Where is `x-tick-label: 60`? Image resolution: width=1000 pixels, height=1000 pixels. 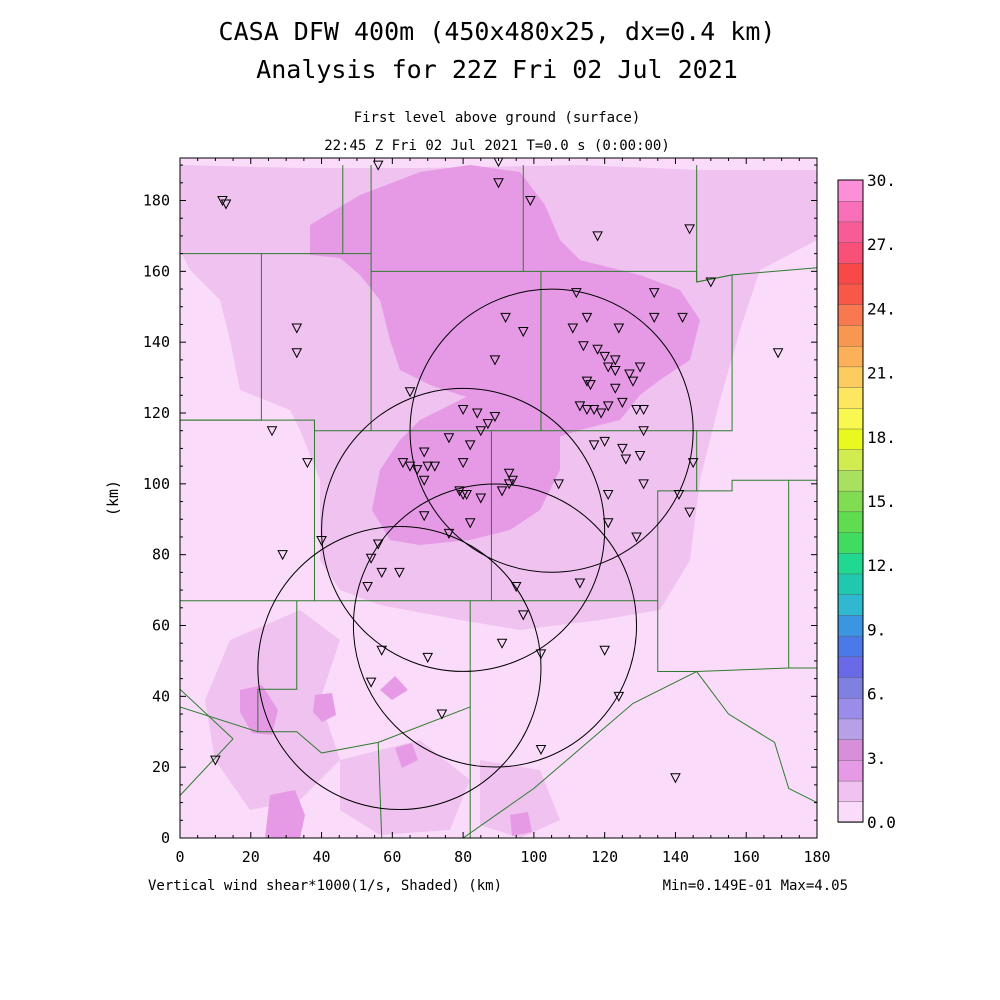
x-tick-label: 60 is located at coordinates (392, 857).